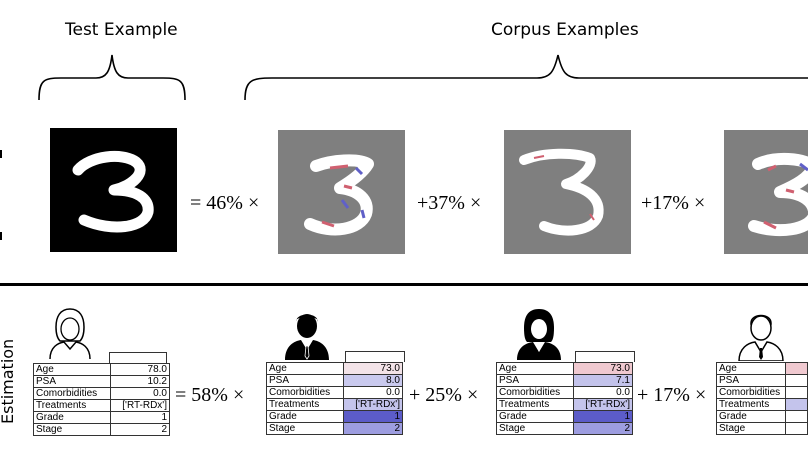 This screenshot has width=808, height=455. What do you see at coordinates (138, 357) in the screenshot?
I see `patient-0-header-cell` at bounding box center [138, 357].